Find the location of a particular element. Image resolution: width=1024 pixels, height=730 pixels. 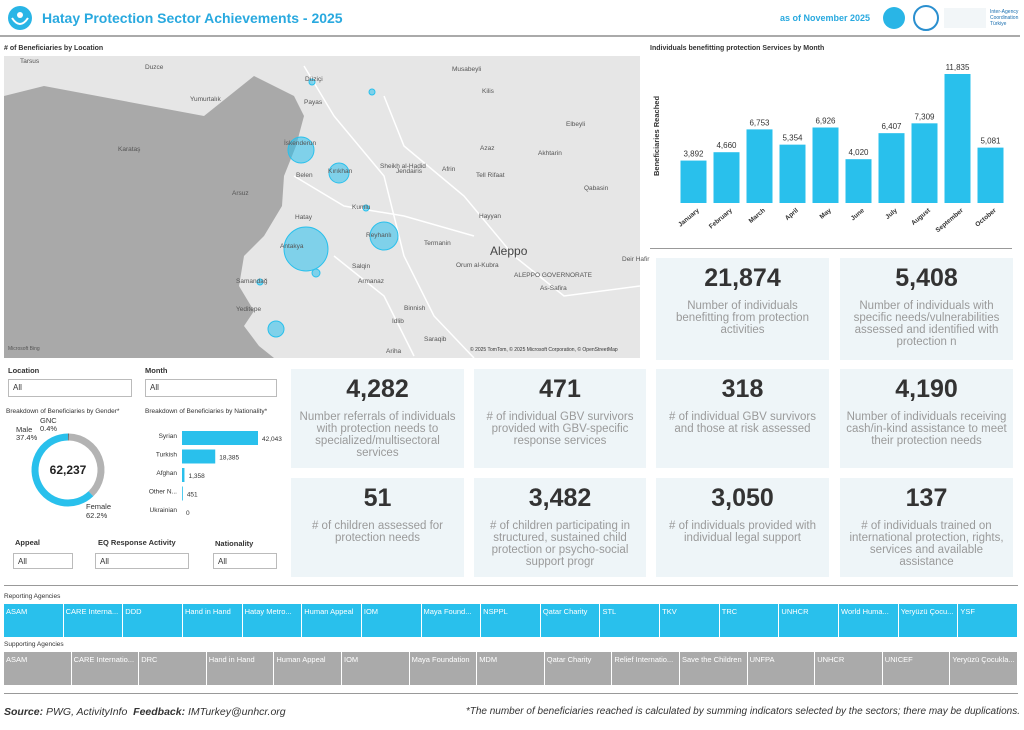

logo-line: Inter-Agency is located at coordinates (1004, 12).